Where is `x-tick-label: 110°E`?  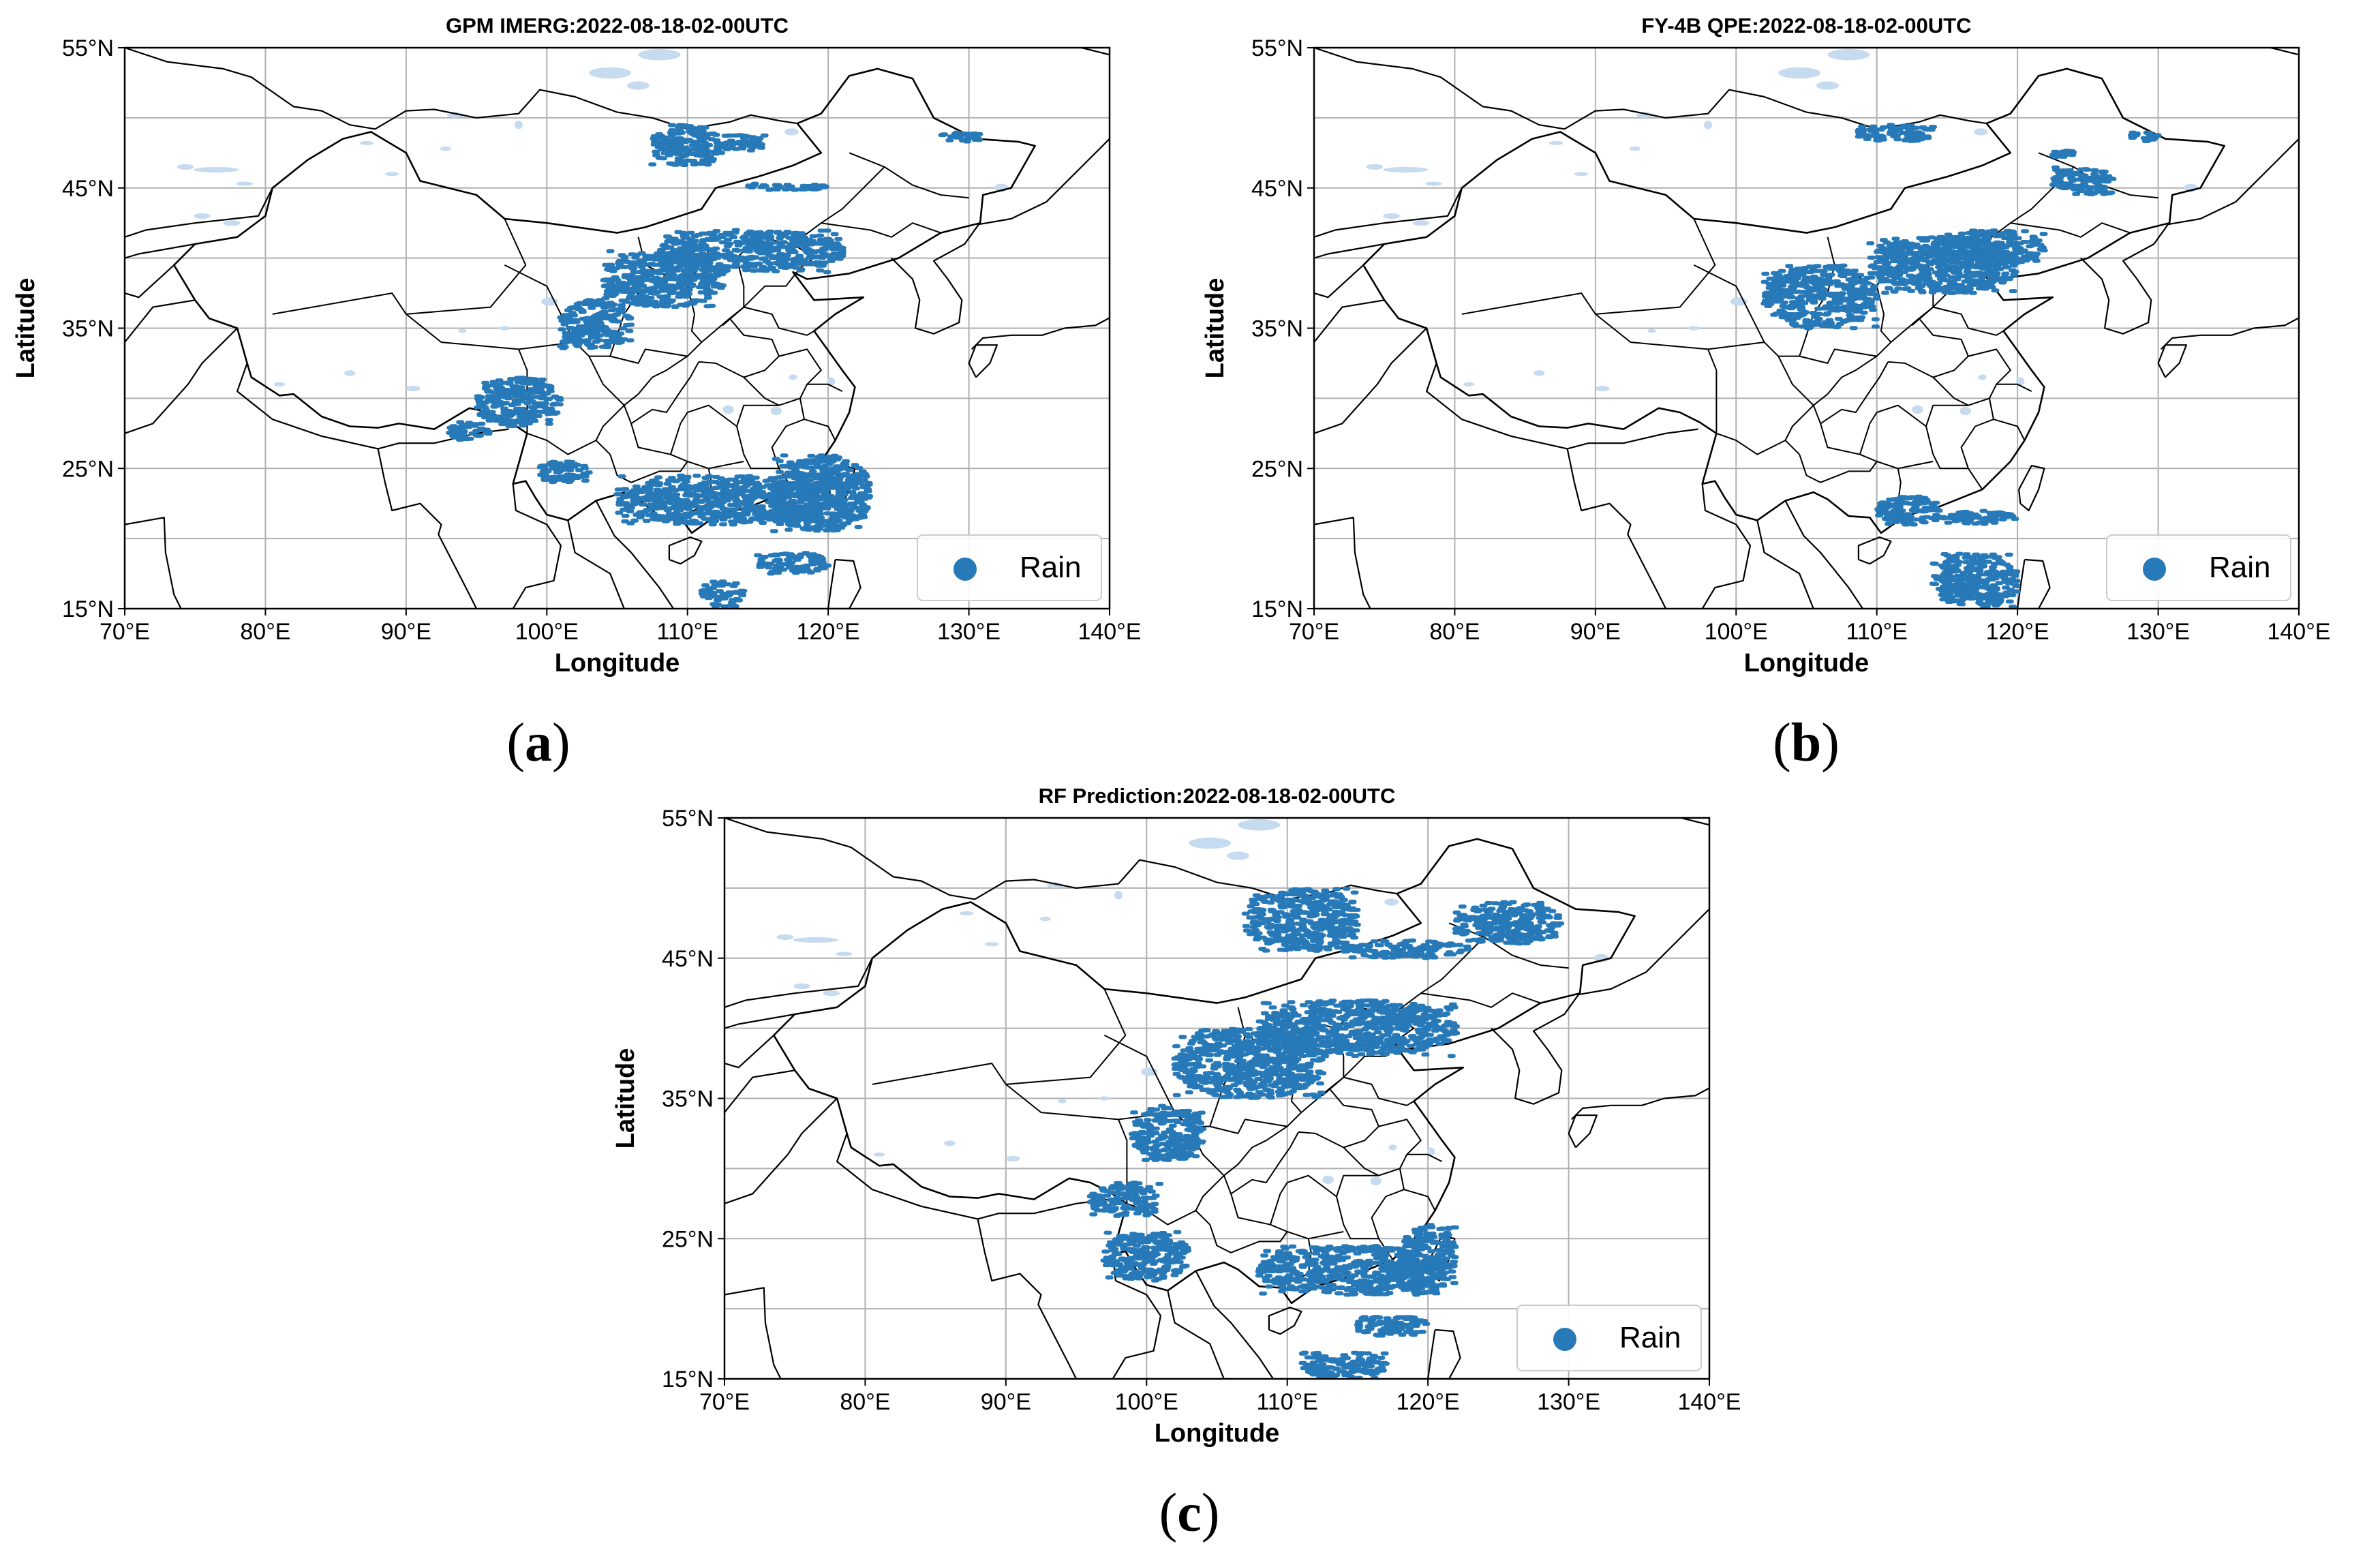 x-tick-label: 110°E is located at coordinates (687, 632).